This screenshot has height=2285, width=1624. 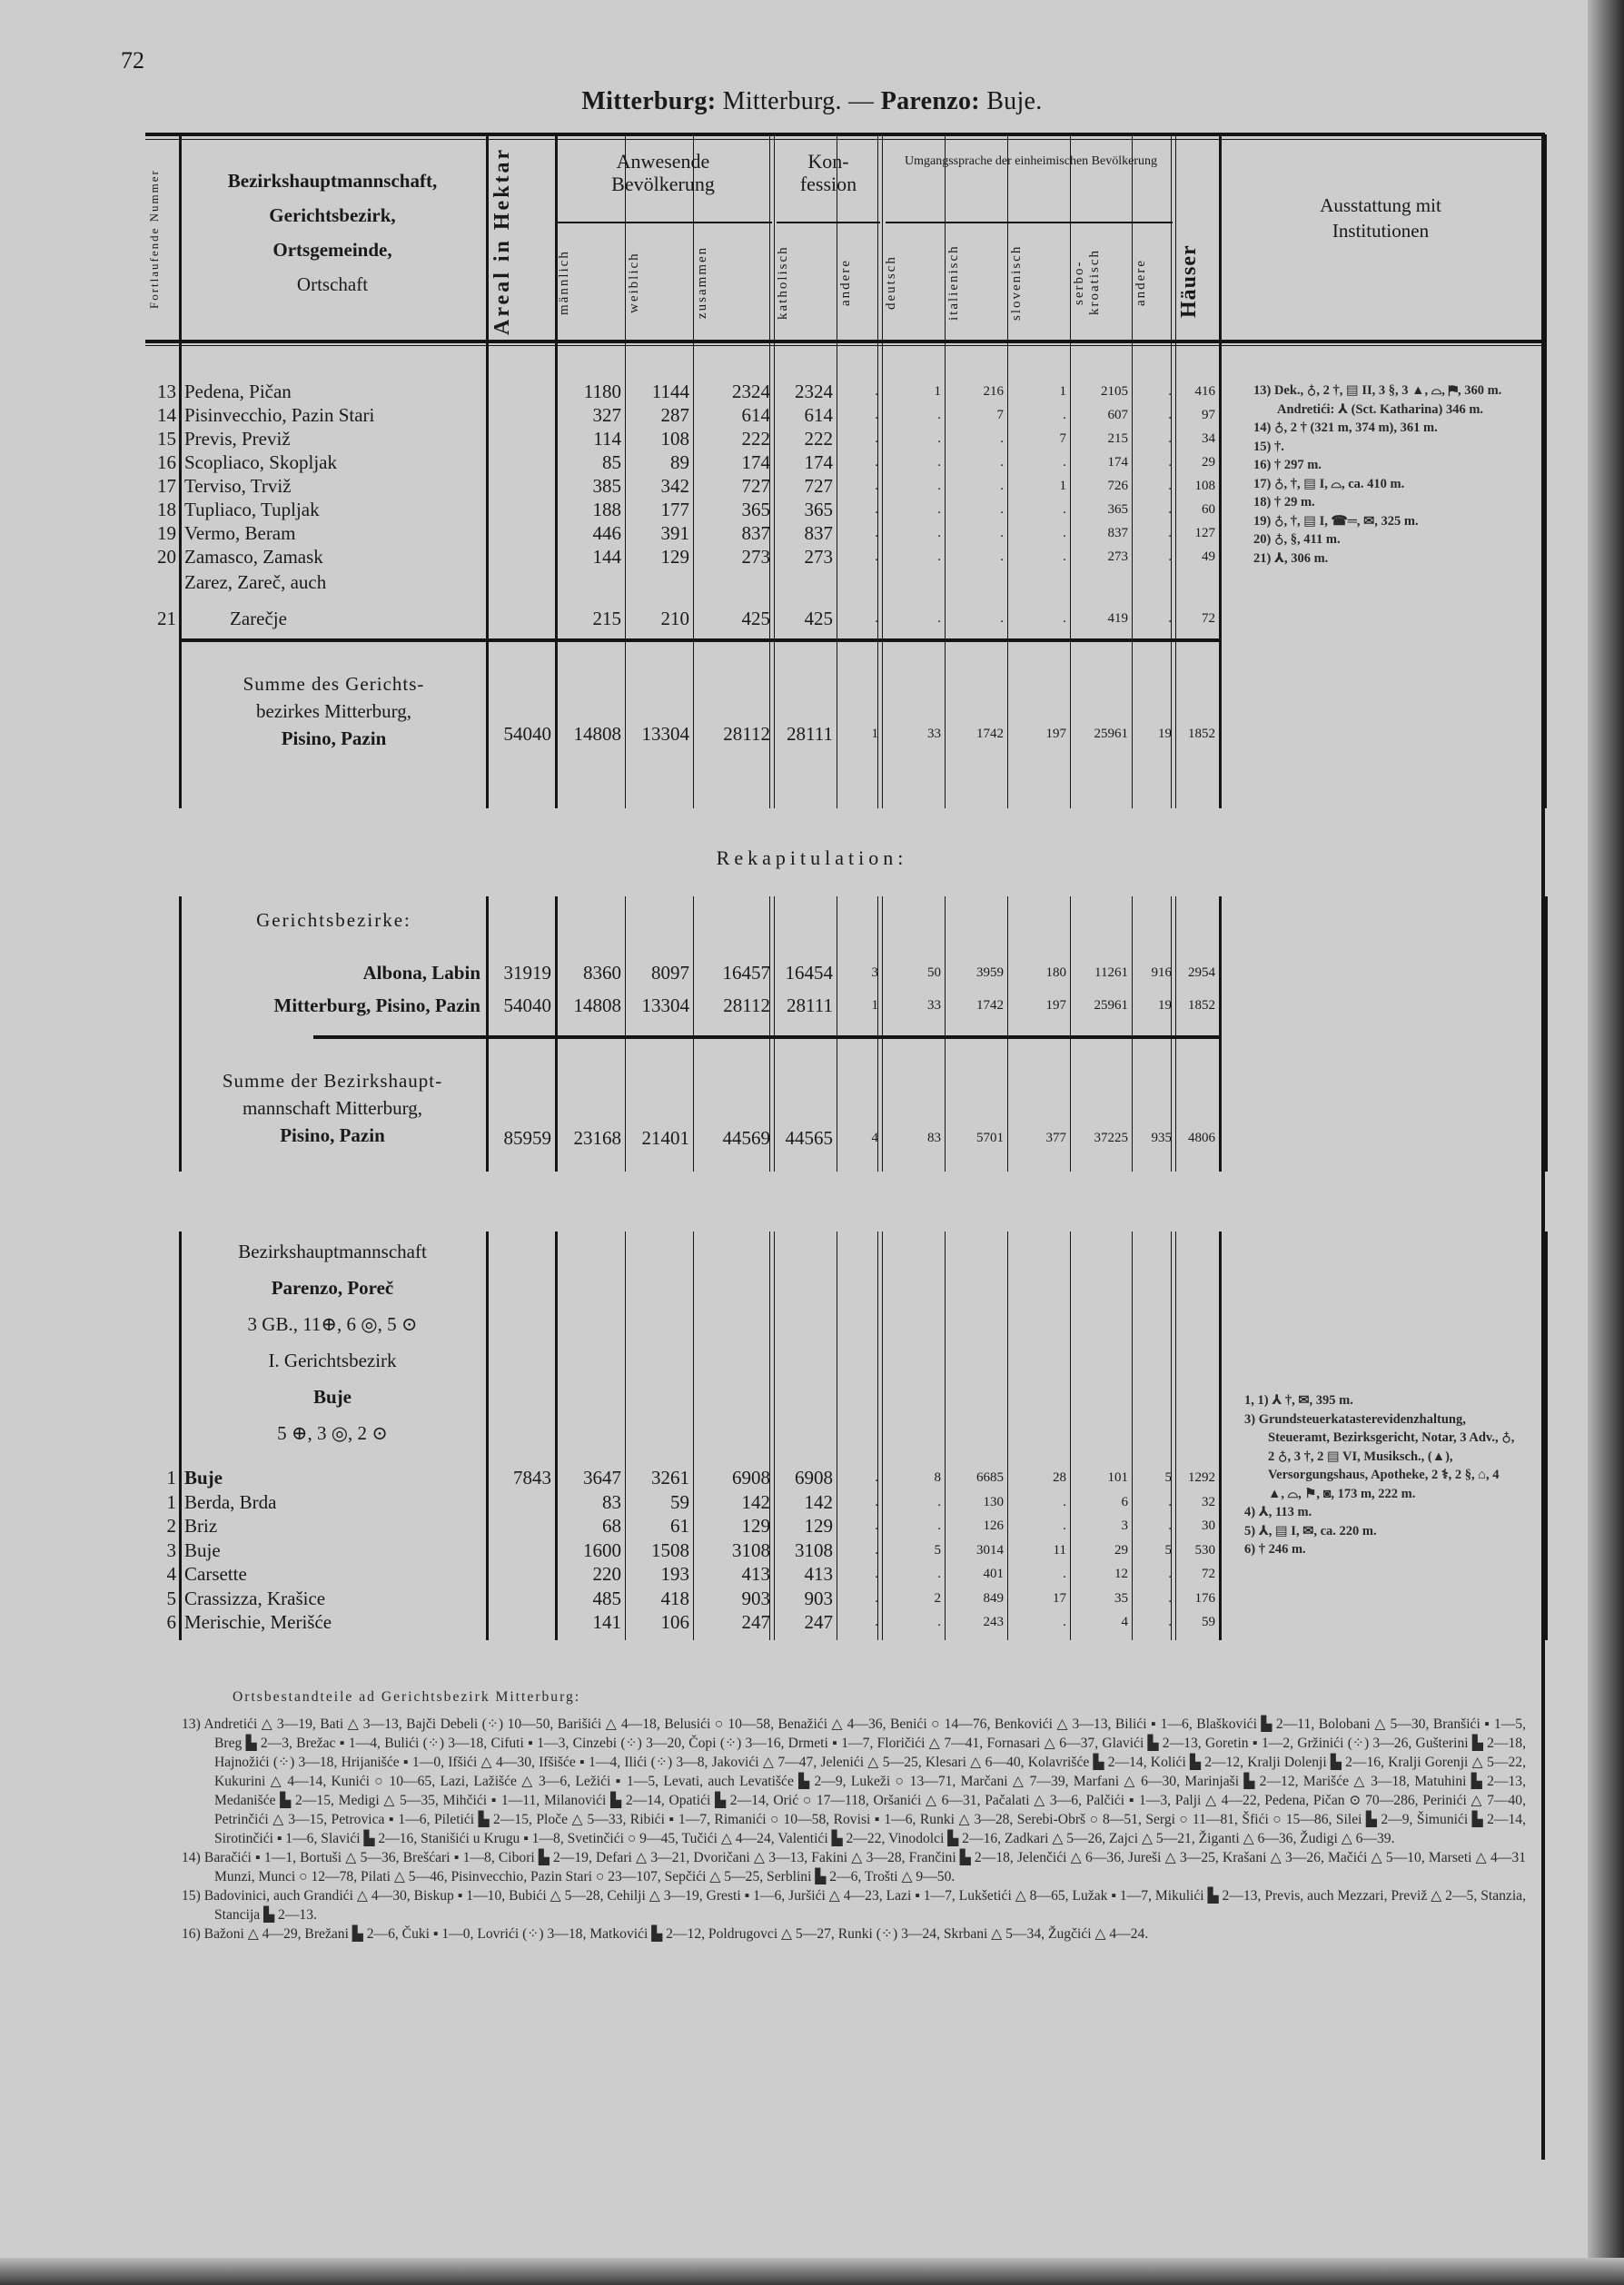 What do you see at coordinates (332, 1108) in the screenshot?
I see `sum-label-line: mannschaft Mitterburg,` at bounding box center [332, 1108].